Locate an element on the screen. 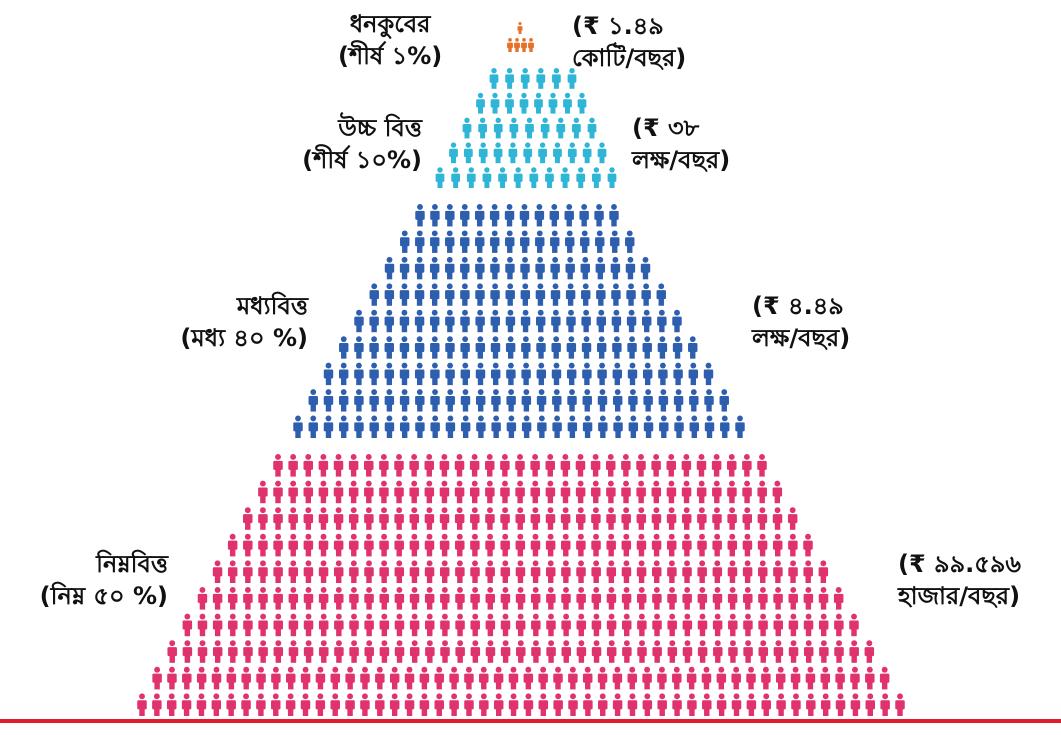 This screenshot has height=735, width=1061. tier-label-upper: উচ্চ বিত্ত (শীর্ষ ১০%) is located at coordinates (362, 144).